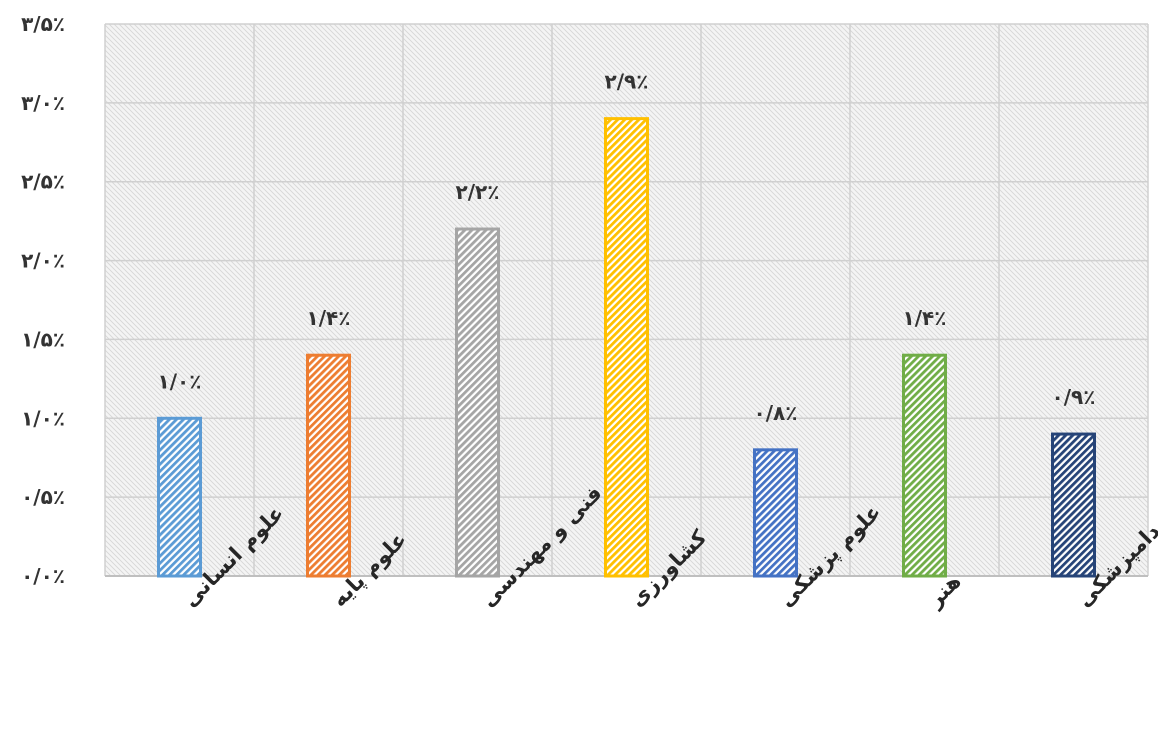  What do you see at coordinates (776, 413) in the screenshot?
I see `data-label: ۰/۸٪` at bounding box center [776, 413].